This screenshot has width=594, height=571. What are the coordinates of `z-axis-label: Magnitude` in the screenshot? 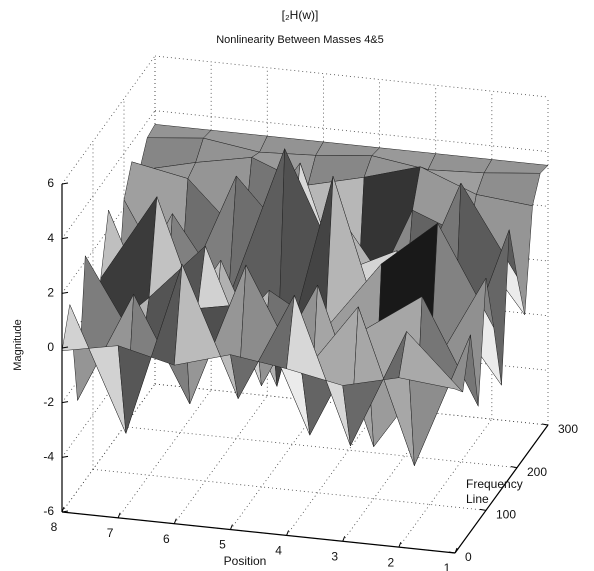 It's located at (18, 344).